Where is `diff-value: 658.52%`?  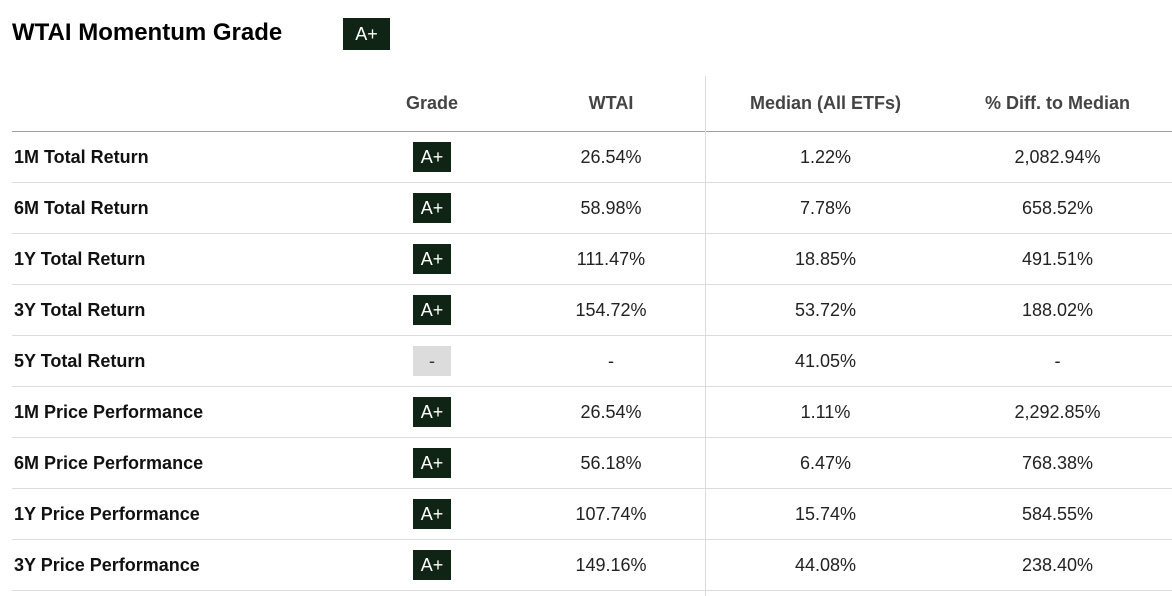 diff-value: 658.52% is located at coordinates (1057, 207).